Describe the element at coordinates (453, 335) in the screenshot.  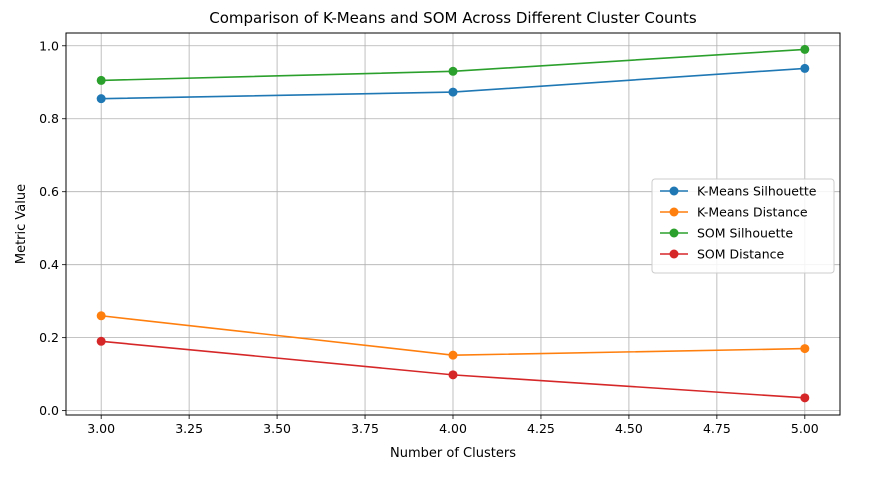
I see `series-k-means-distance` at that location.